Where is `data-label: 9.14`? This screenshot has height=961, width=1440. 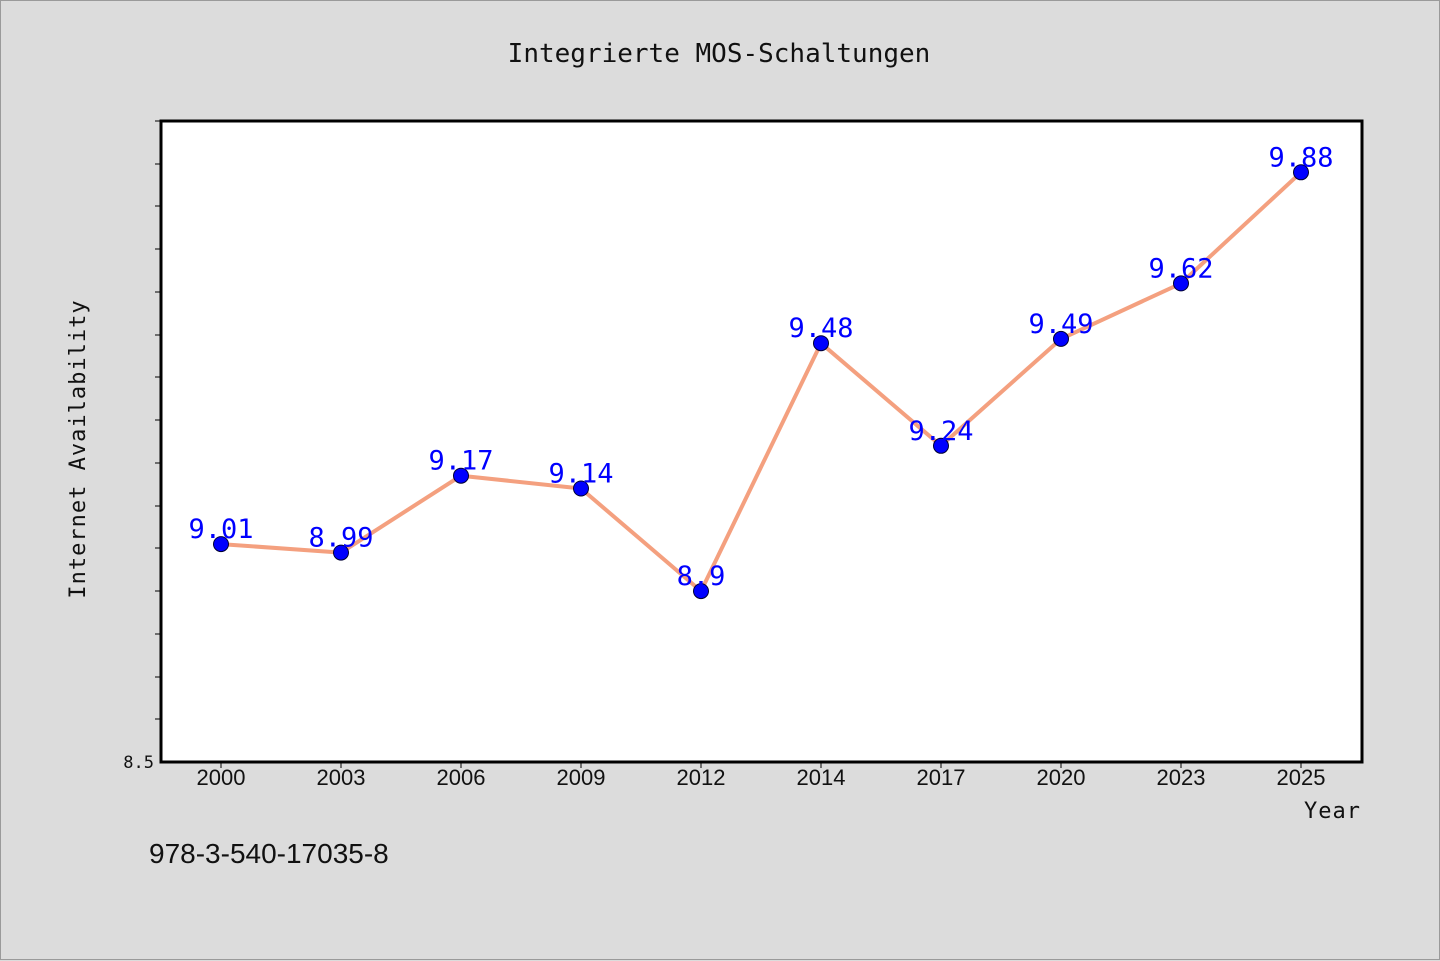 data-label: 9.14 is located at coordinates (580, 474).